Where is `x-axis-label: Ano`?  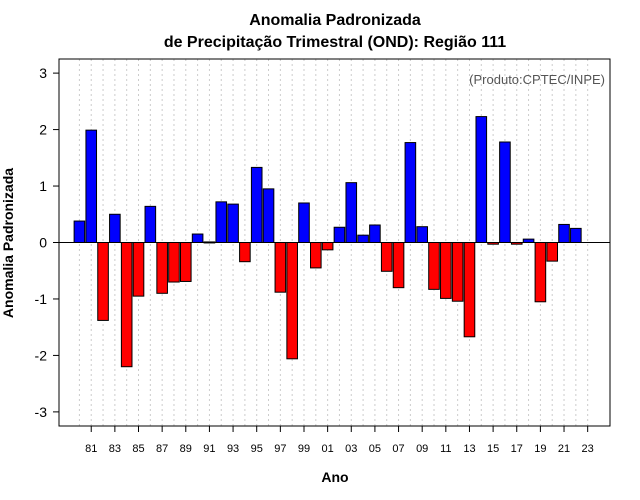
x-axis-label: Ano is located at coordinates (334, 477).